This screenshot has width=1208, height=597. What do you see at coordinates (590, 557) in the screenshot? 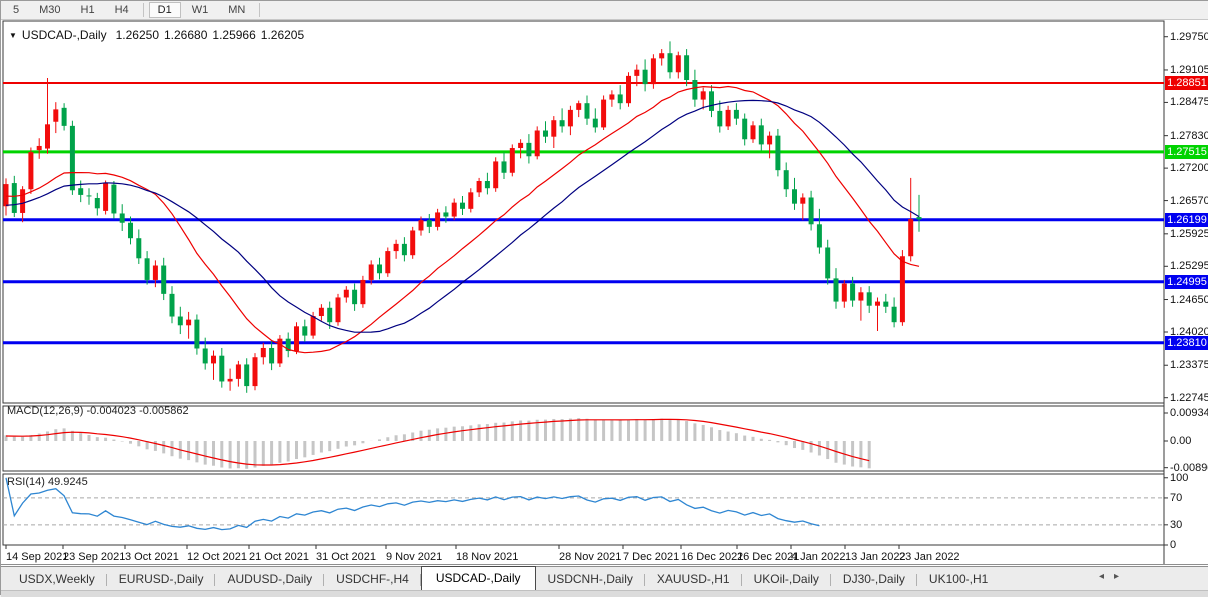
I see `date-axis-label: 28 Nov 2021` at bounding box center [590, 557].